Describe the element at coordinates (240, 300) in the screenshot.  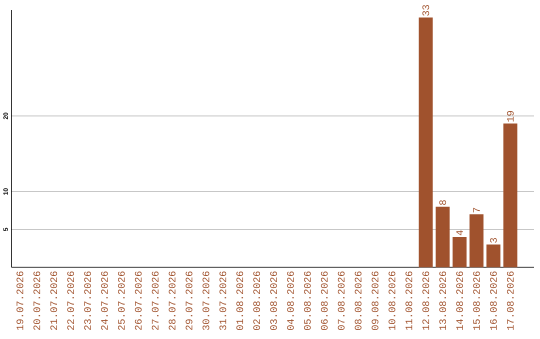
I see `x-tick-label: 01.08.2026` at that location.